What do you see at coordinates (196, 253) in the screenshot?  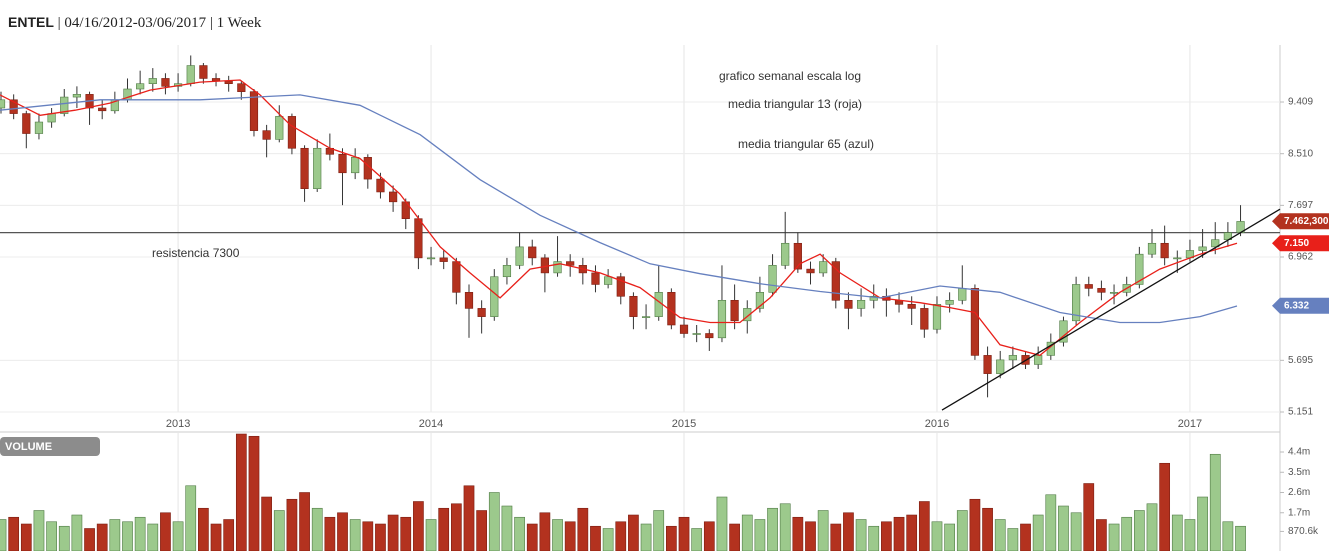 I see `resistance-label: resistencia 7300` at bounding box center [196, 253].